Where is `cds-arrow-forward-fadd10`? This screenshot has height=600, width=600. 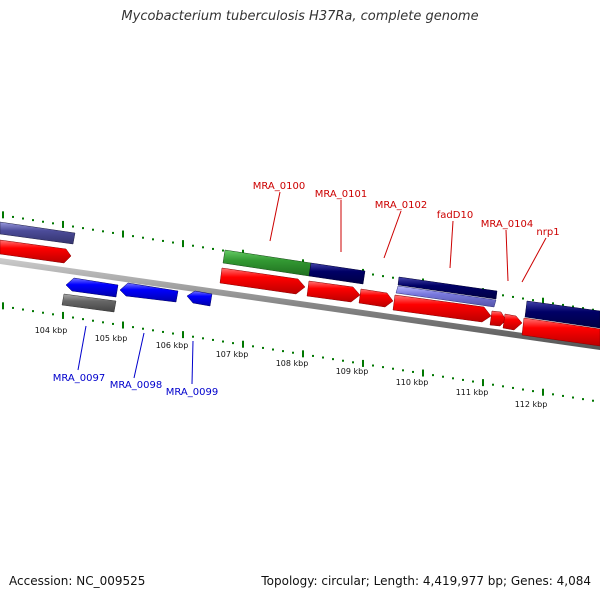
cds-arrow-forward-fadd10 is located at coordinates (442, 308).